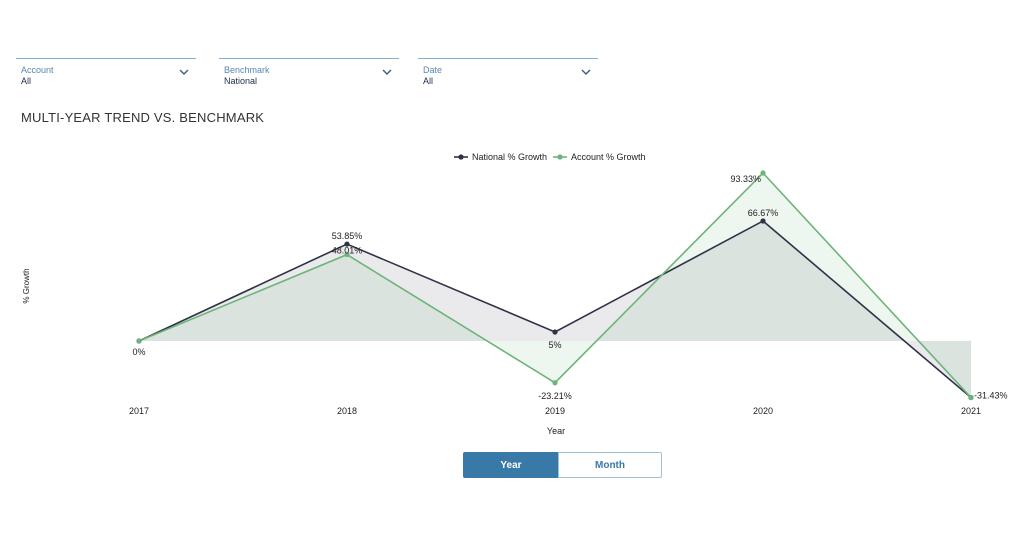 The height and width of the screenshot is (536, 1024). What do you see at coordinates (763, 221) in the screenshot?
I see `national-point-2020` at bounding box center [763, 221].